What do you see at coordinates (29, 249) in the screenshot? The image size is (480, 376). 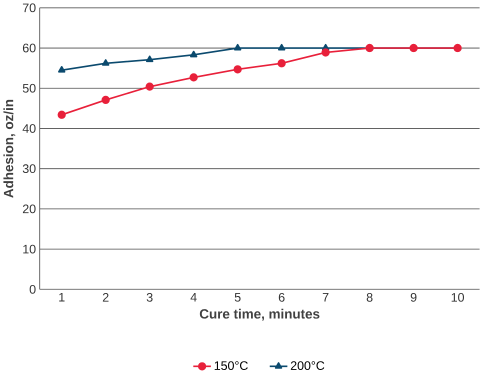 I see `y-tick-label: 10` at bounding box center [29, 249].